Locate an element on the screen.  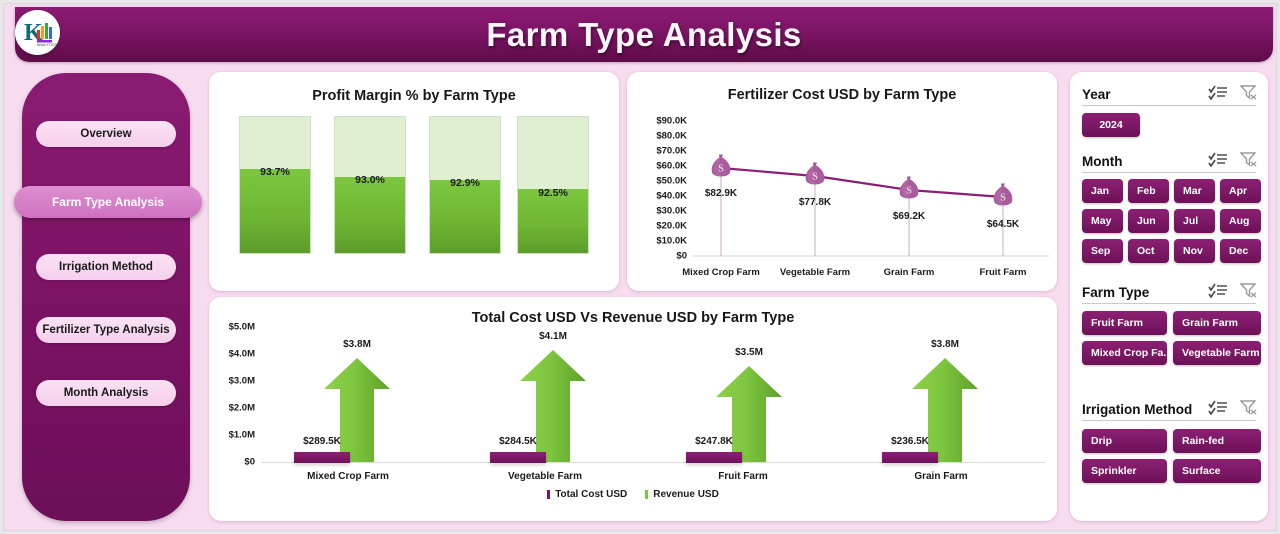
slicer-option-irrigation-method: Drip is located at coordinates (1124, 441).